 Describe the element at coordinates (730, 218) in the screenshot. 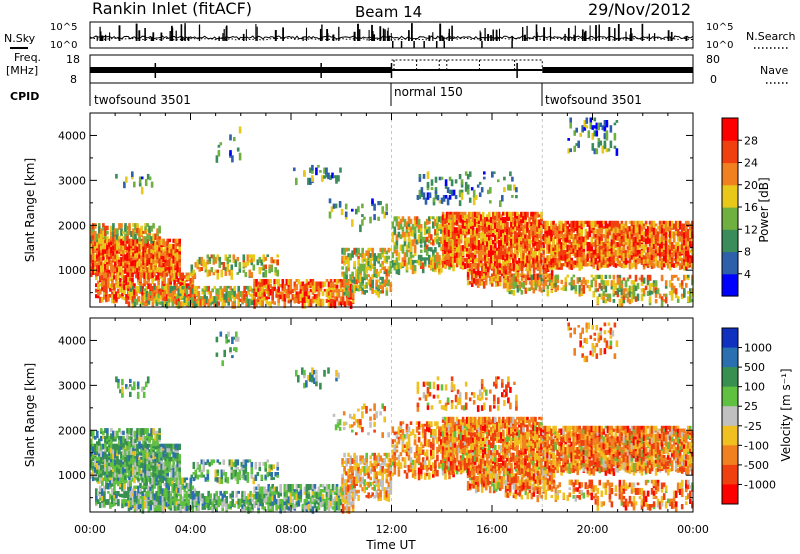

I see `power-colorbar-step` at that location.